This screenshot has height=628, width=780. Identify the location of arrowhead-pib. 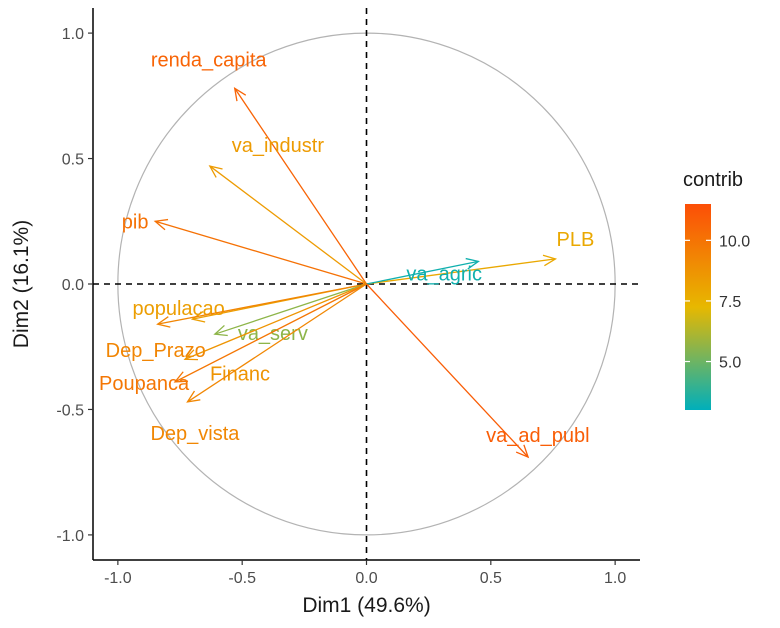
(161, 224).